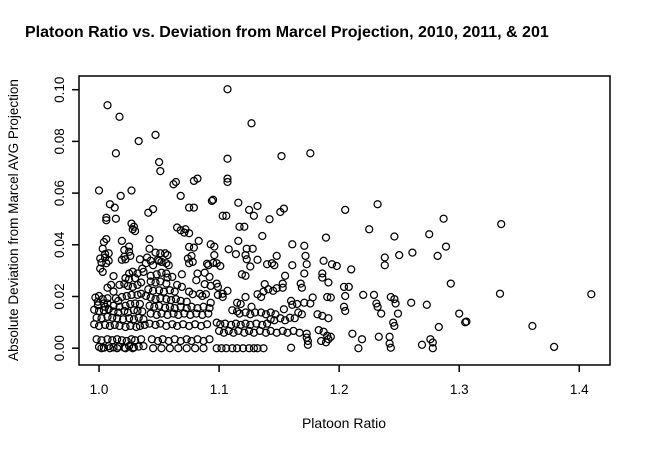 The width and height of the screenshot is (650, 462). Describe the element at coordinates (59, 348) in the screenshot. I see `y-tick-label: 0.00` at that location.